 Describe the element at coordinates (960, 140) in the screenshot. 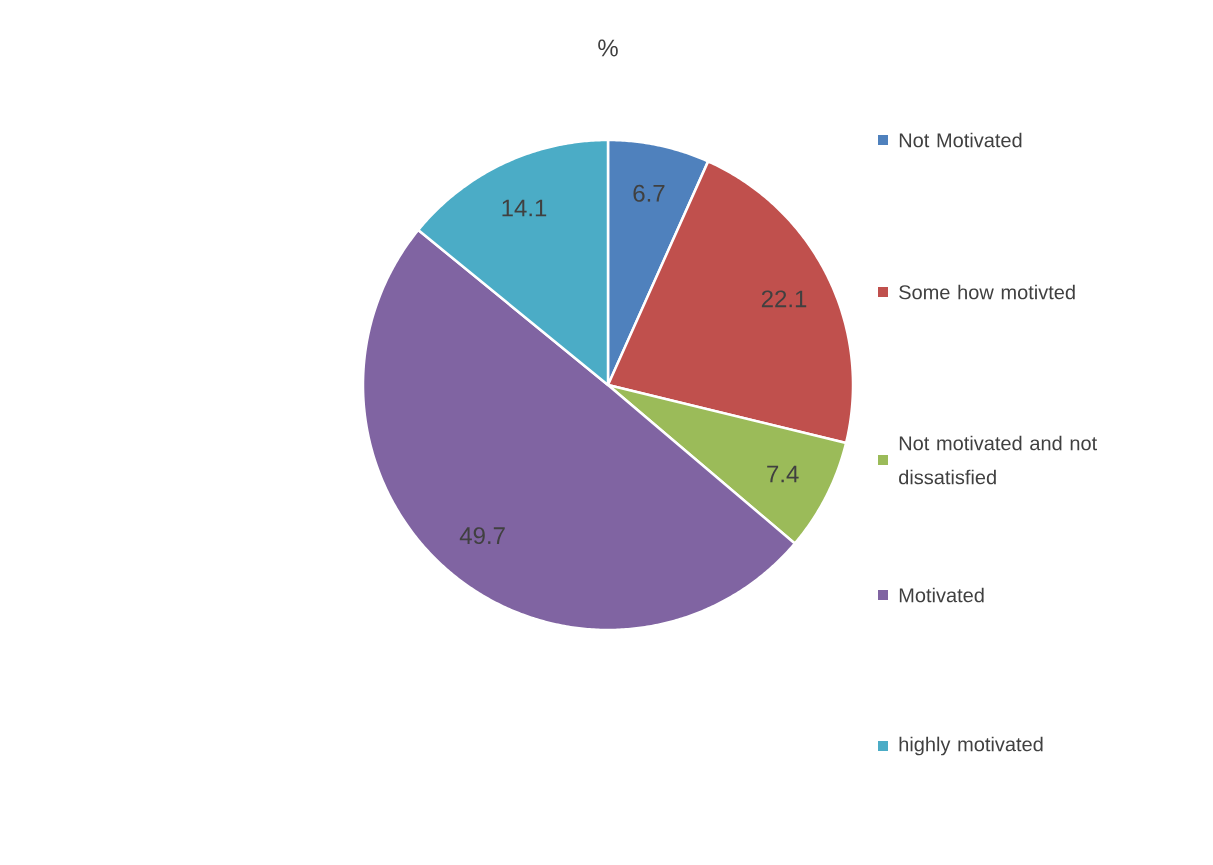

I see `legend-label: Not Motivated` at that location.